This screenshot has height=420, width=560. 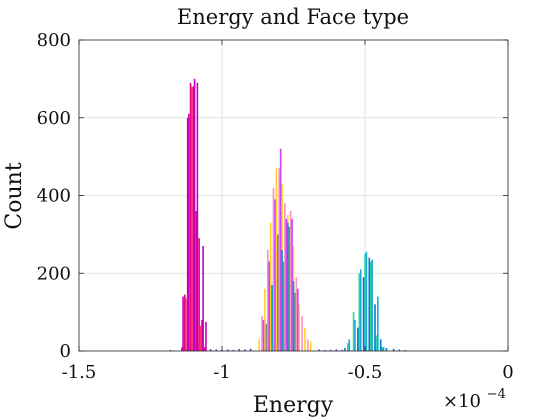 What do you see at coordinates (79, 372) in the screenshot?
I see `x-tick-label: -1.5` at bounding box center [79, 372].